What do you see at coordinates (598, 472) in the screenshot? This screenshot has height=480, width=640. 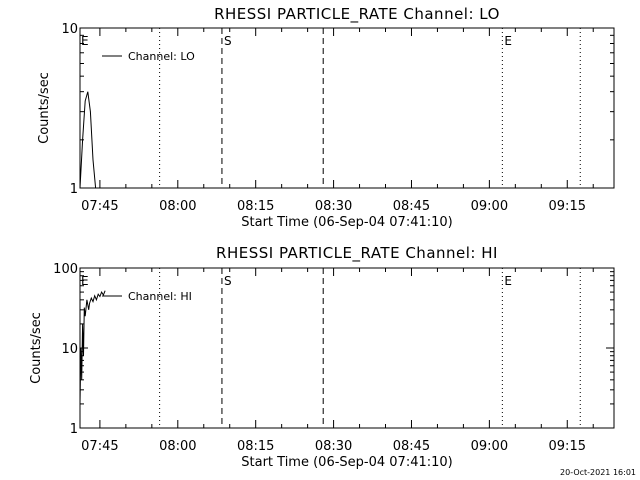 I see `timestamp: 20-Oct-2021 16:01` at bounding box center [598, 472].